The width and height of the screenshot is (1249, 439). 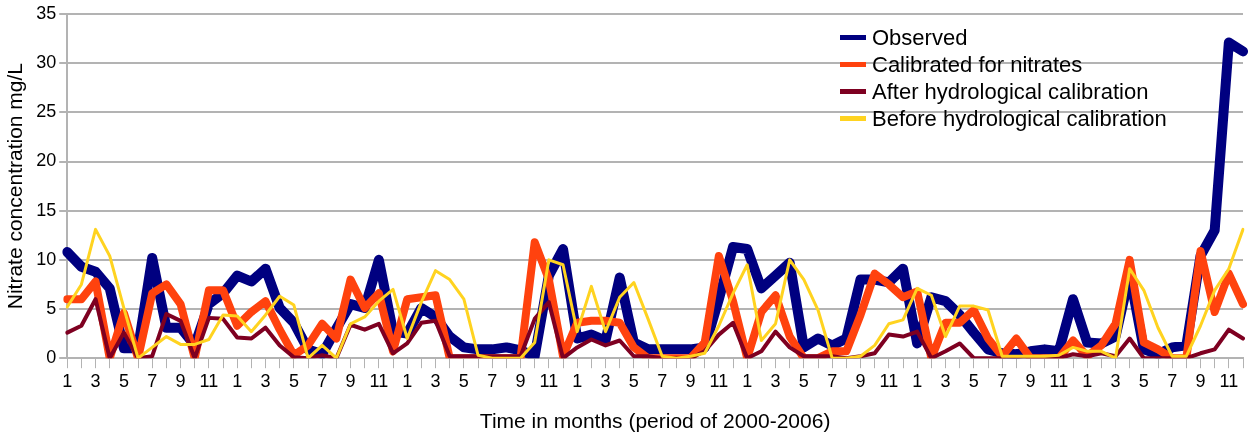 I want to click on legend-label: After hydrological calibration, so click(x=1010, y=91).